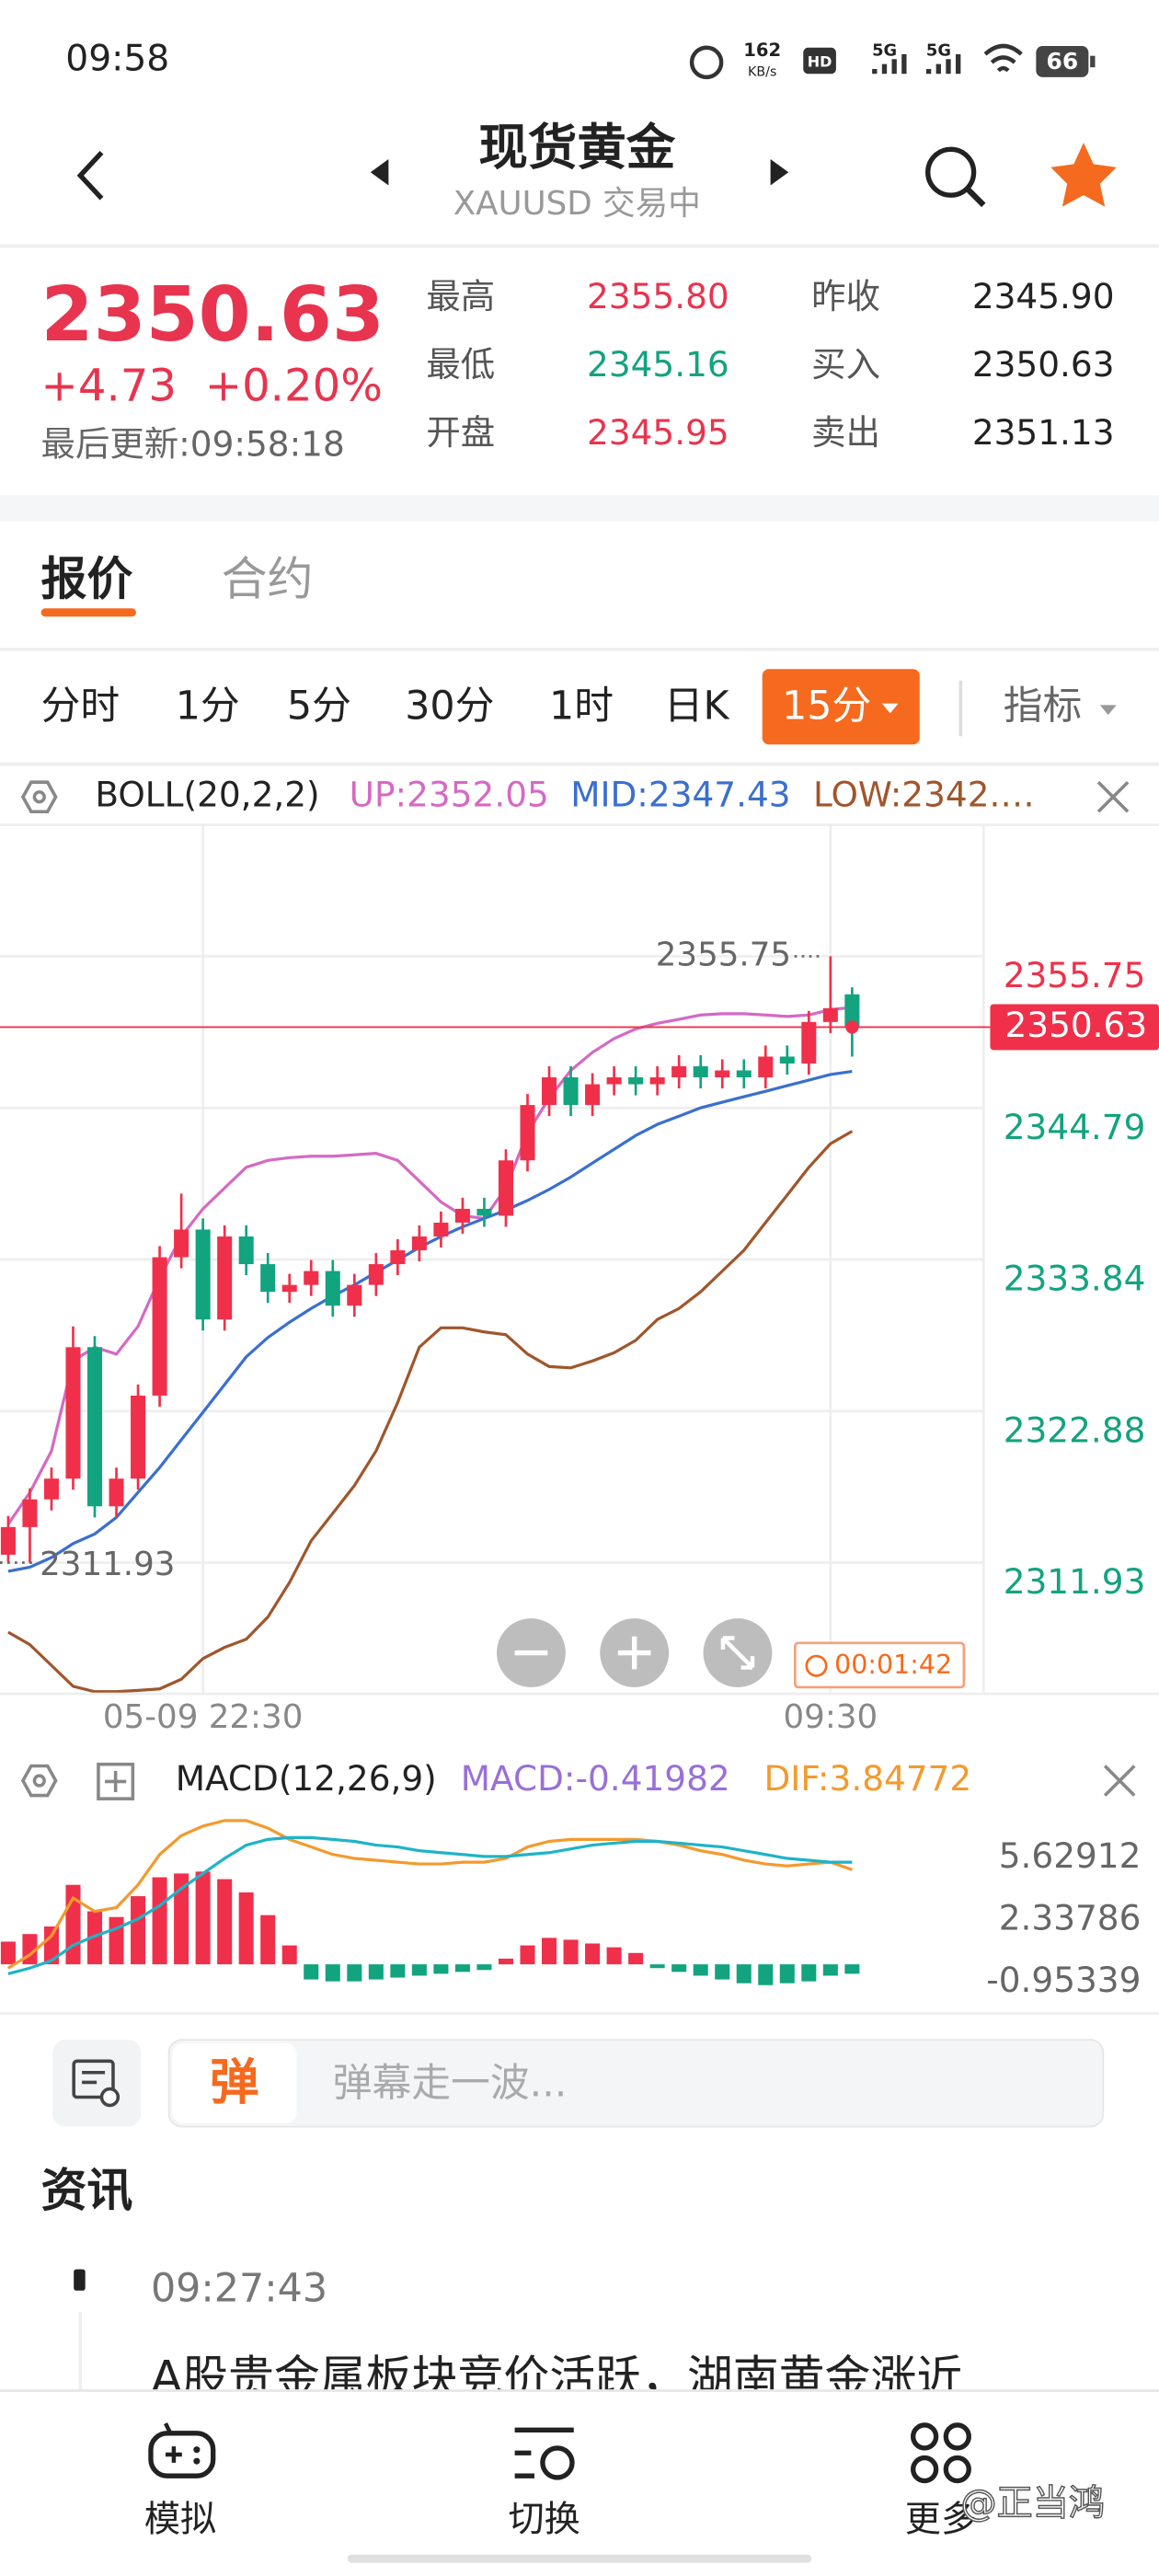 Image resolution: width=1159 pixels, height=2576 pixels. Describe the element at coordinates (595, 1778) in the screenshot. I see `legend-entry: MACD:-0.41982` at that location.